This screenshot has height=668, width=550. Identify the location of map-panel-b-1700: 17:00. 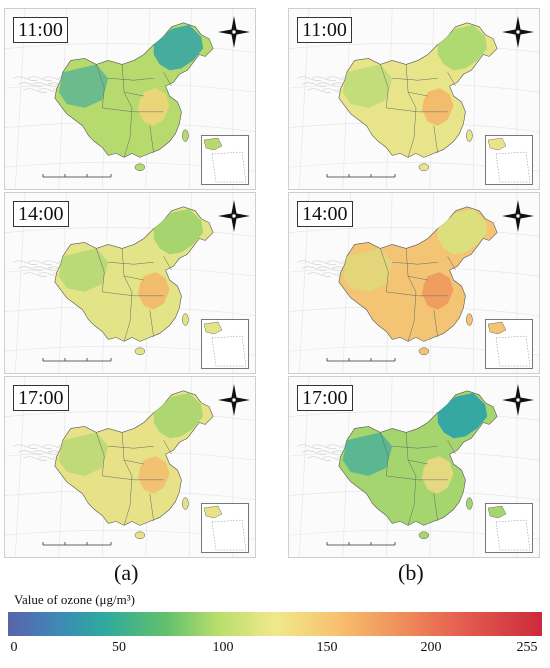
(414, 467).